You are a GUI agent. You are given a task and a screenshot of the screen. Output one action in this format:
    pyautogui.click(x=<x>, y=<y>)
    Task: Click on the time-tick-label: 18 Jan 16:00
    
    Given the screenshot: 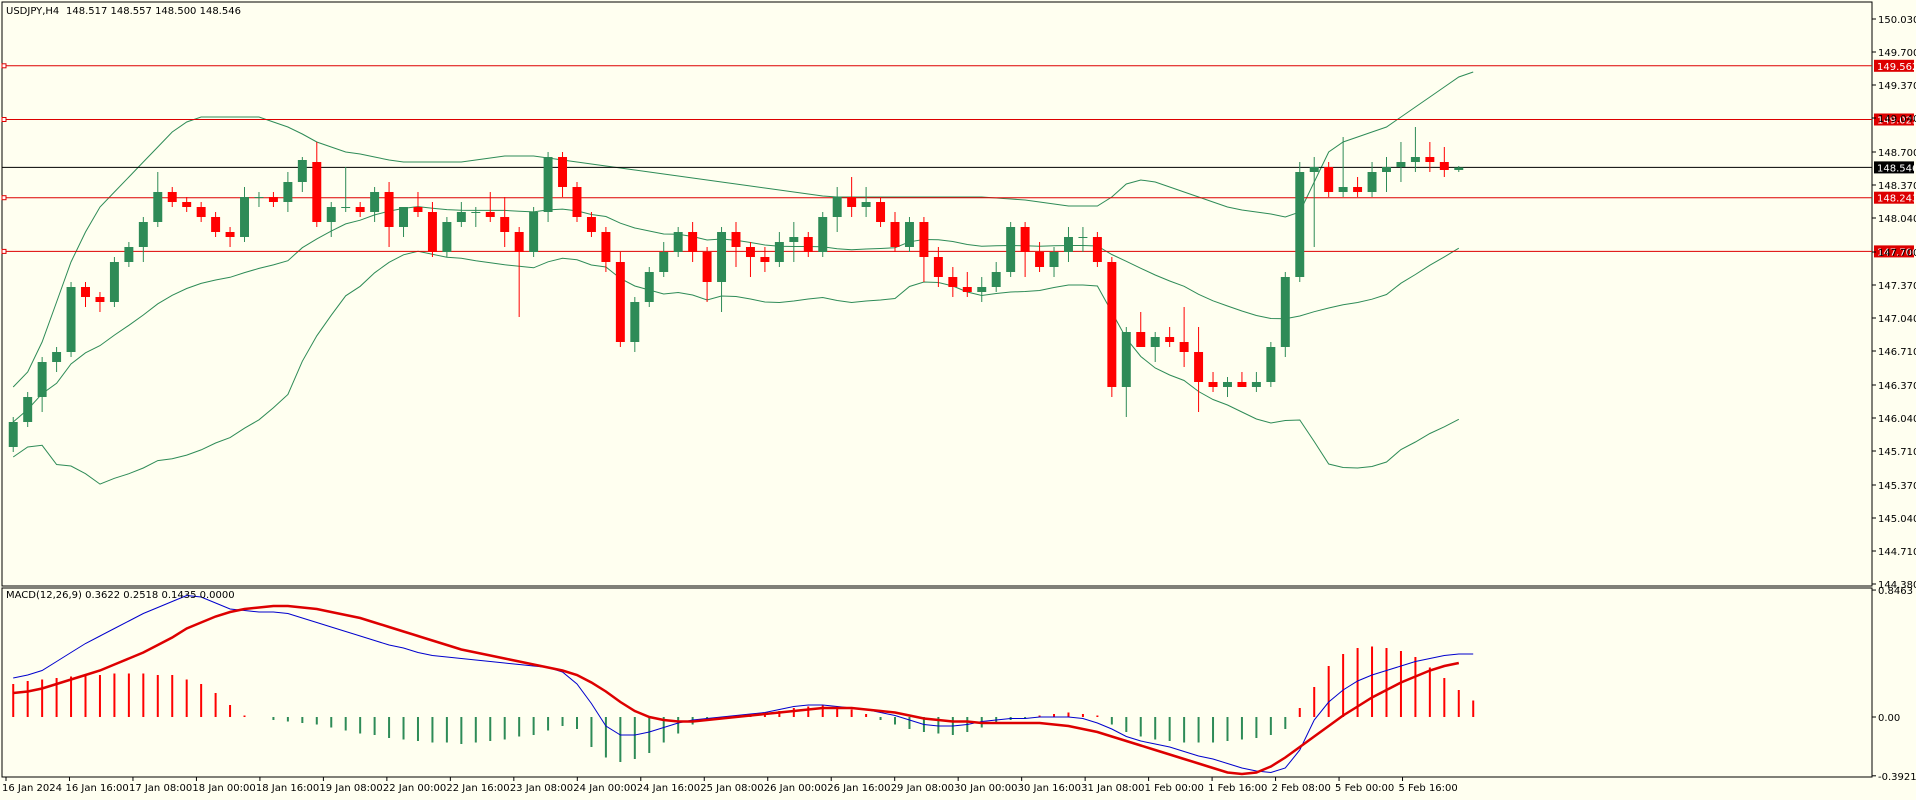 What is the action you would take?
    pyautogui.click(x=287, y=788)
    